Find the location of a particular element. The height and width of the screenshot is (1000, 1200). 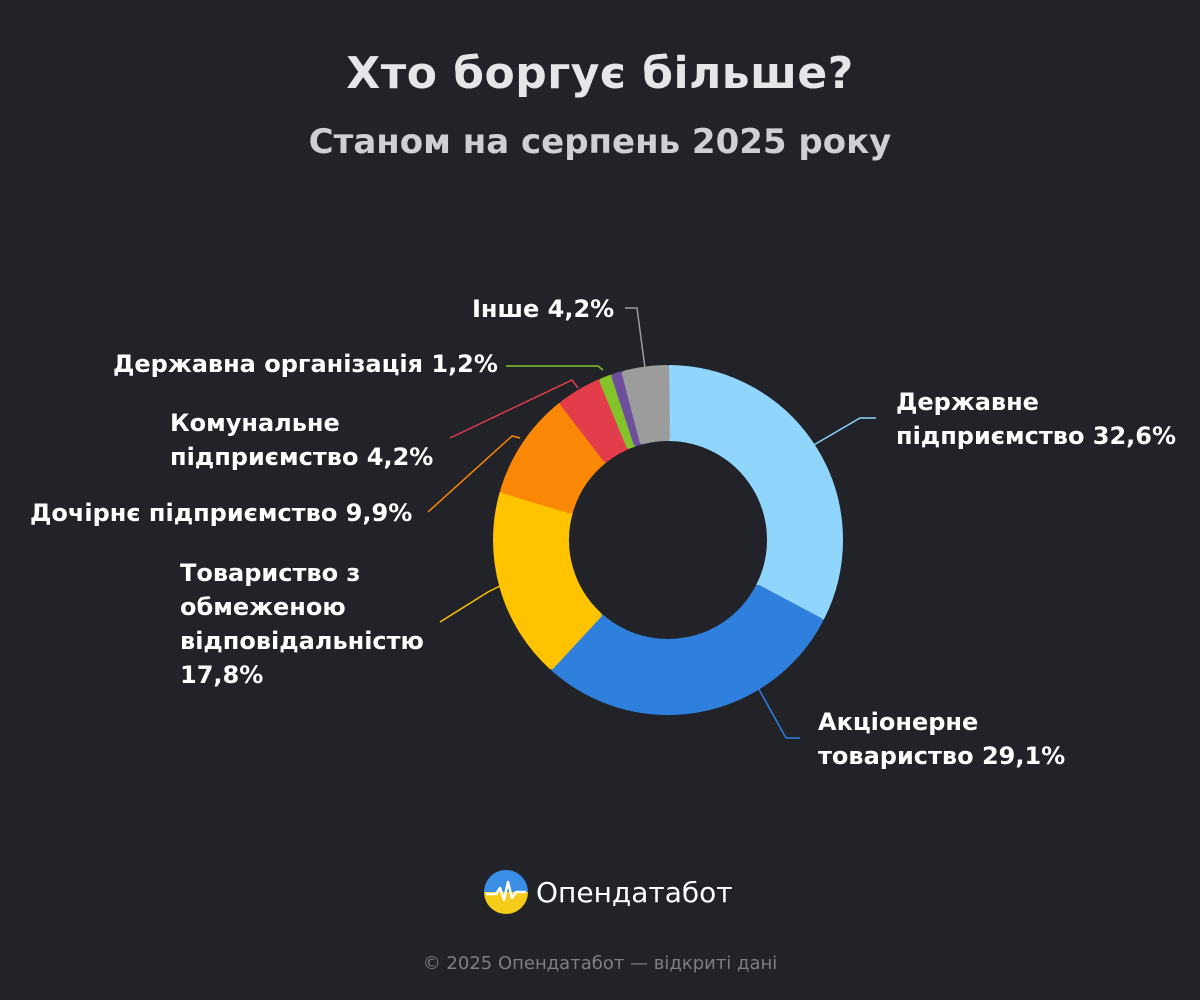

slice-label-inshe: Інше 4,2% is located at coordinates (543, 309).